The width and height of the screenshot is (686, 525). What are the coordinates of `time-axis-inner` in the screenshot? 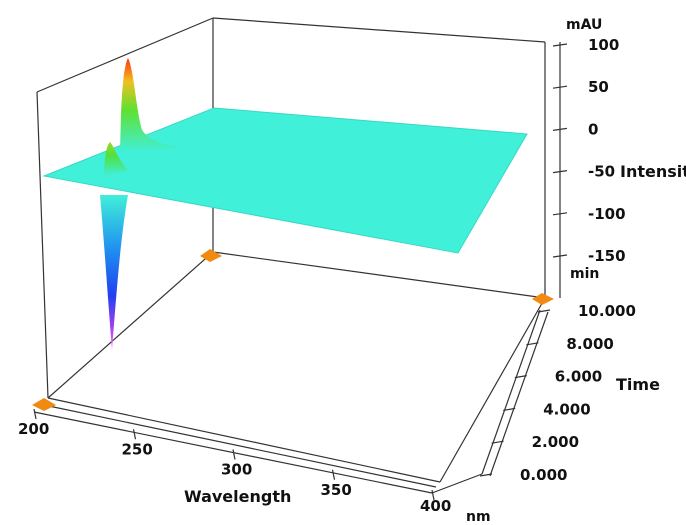 It's located at (519, 394).